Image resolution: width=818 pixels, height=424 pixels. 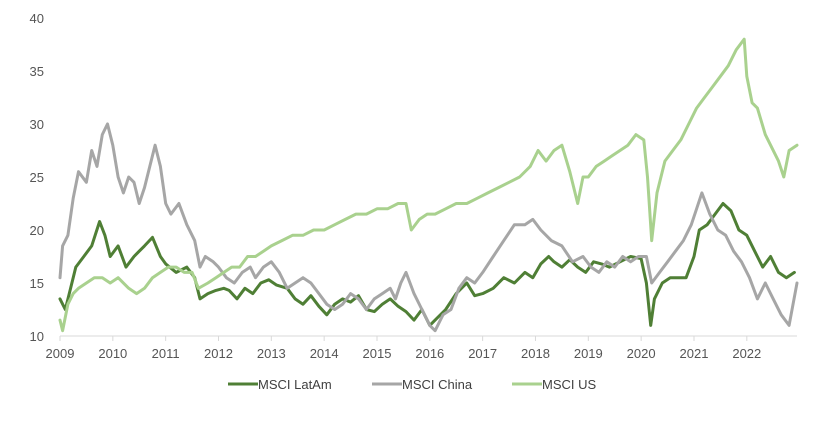 What do you see at coordinates (641, 353) in the screenshot?
I see `x-tick-label: 2020` at bounding box center [641, 353].